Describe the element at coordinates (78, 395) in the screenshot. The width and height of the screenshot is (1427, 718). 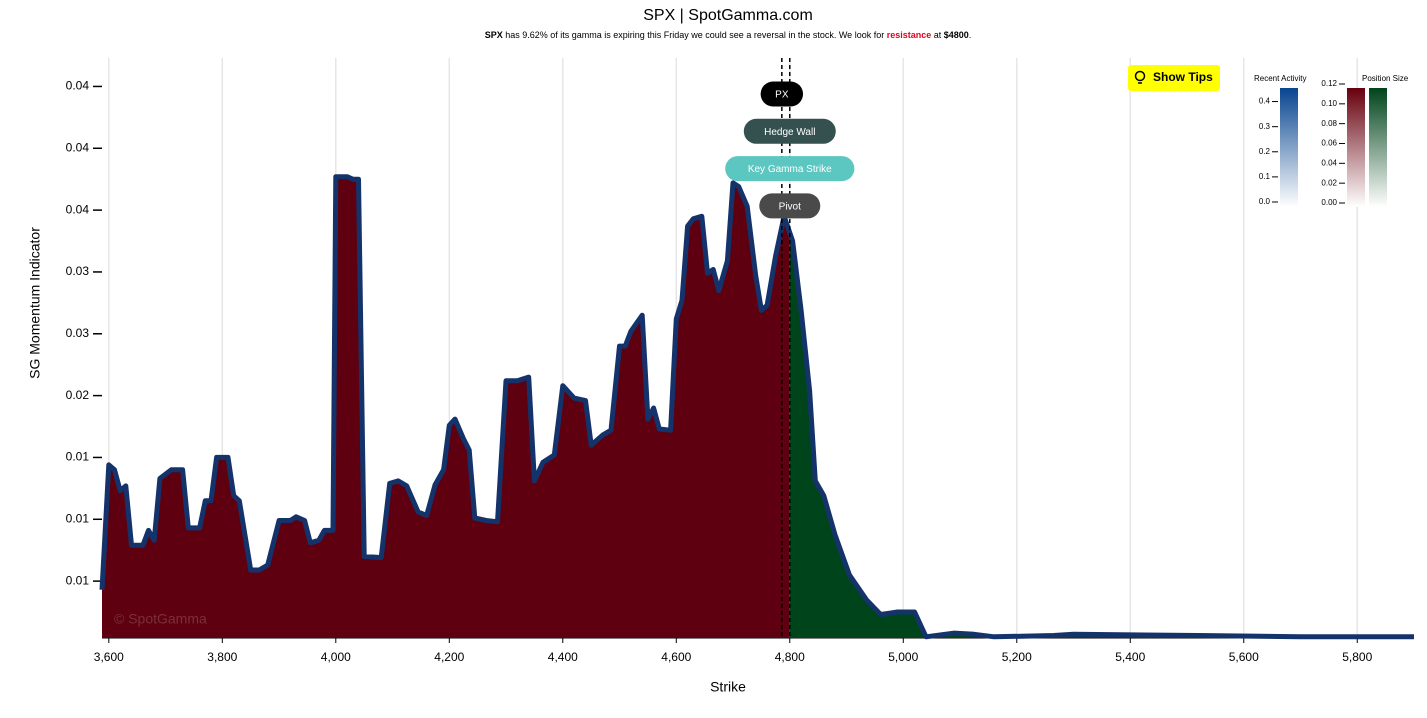
I see `y-tick-label: 0.02` at that location.